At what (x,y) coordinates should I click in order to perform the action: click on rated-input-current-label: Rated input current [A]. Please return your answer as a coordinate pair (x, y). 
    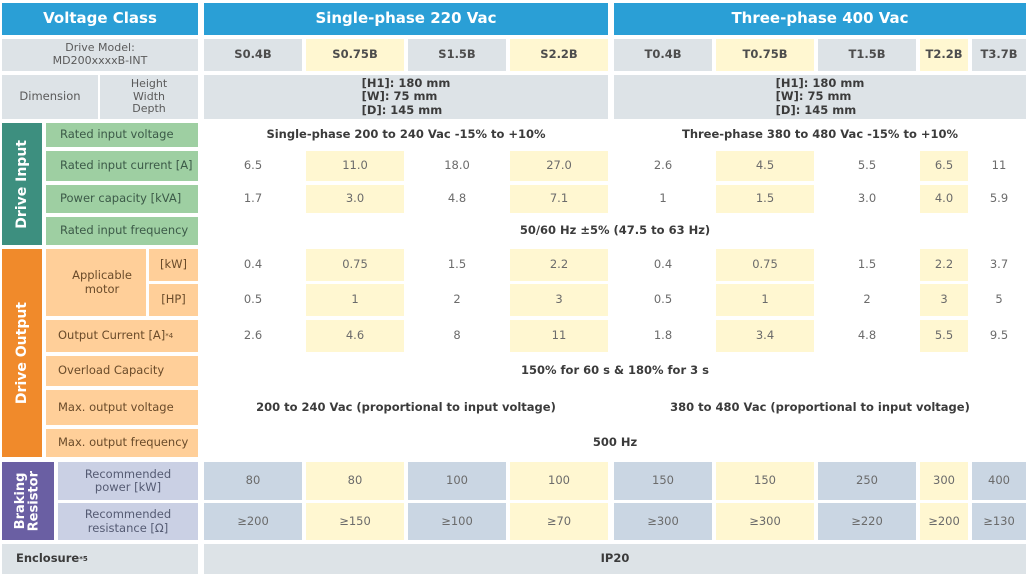
    Looking at the image, I should click on (122, 166).